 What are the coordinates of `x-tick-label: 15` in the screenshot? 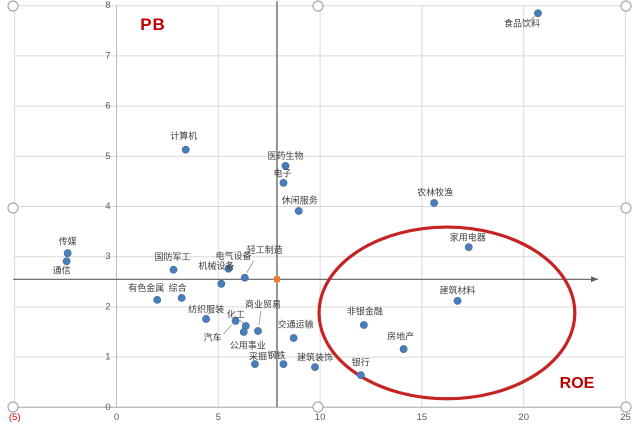 It's located at (422, 417).